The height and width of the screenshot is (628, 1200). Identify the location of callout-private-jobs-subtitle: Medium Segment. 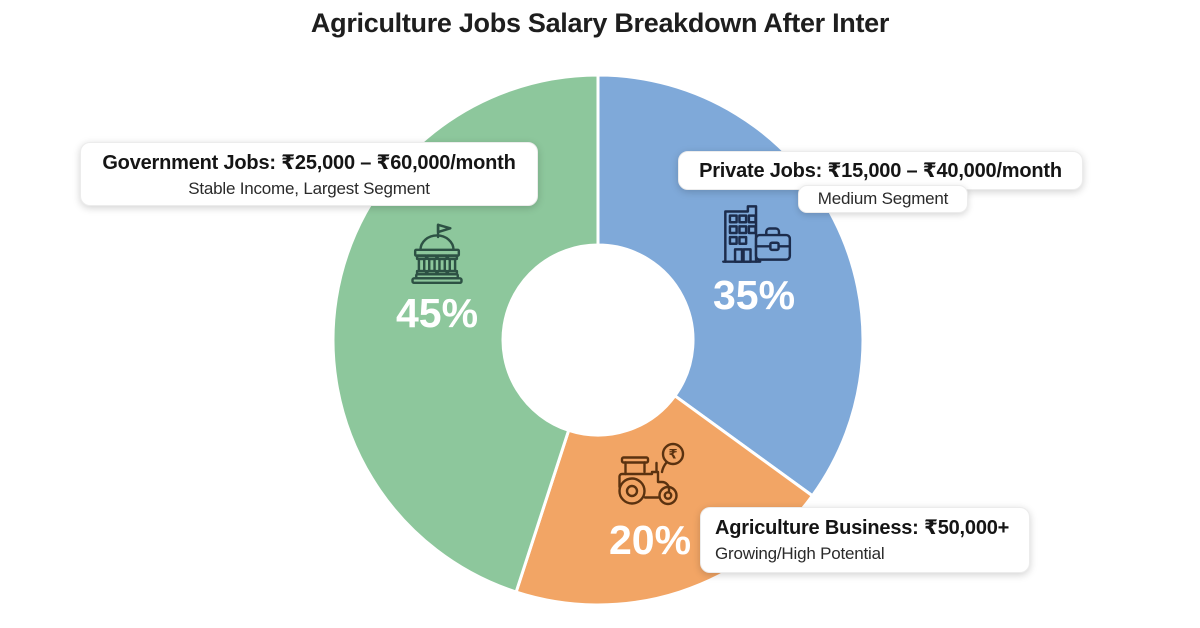
(883, 199).